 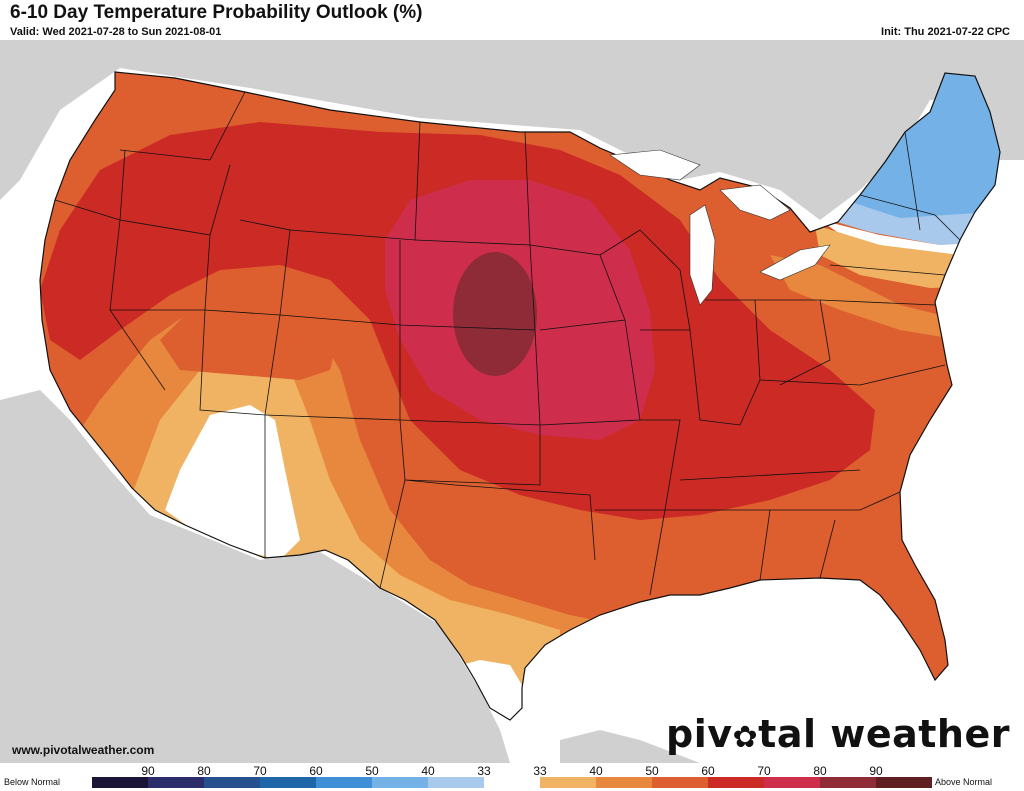 I want to click on website-label: www.pivotalweather.com, so click(x=83, y=750).